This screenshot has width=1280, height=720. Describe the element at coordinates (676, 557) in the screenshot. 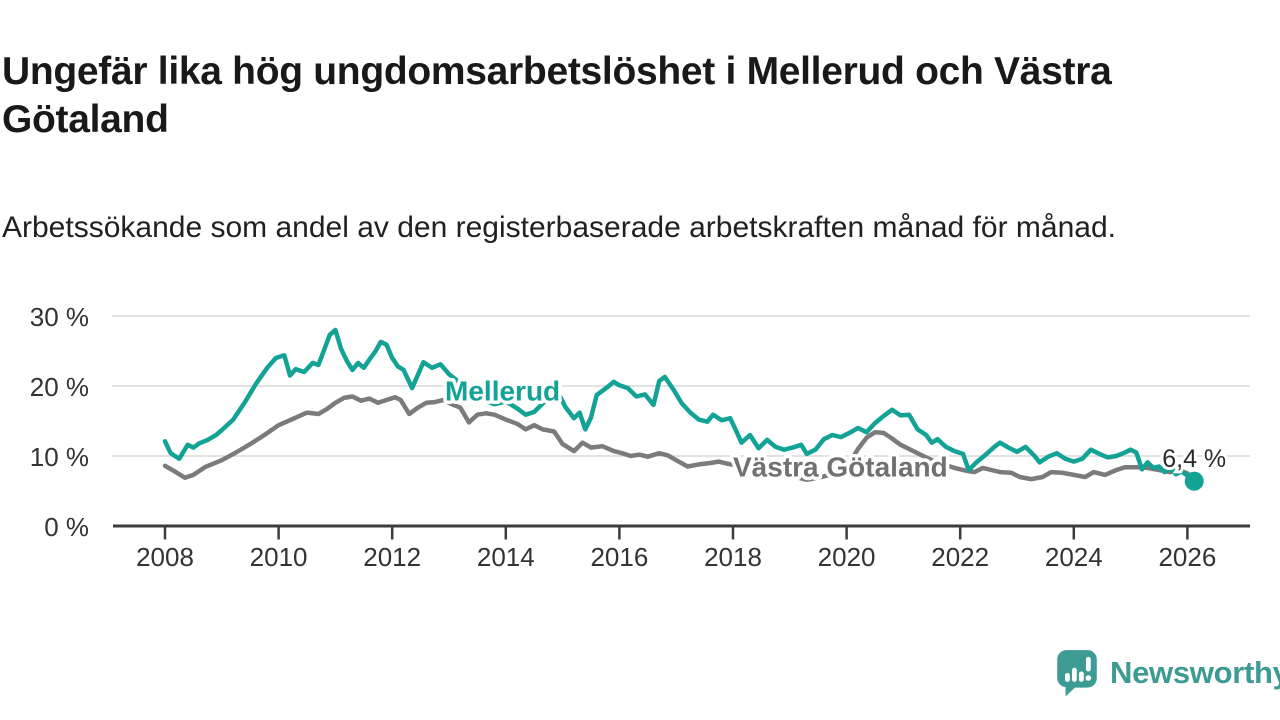

I see `x-axis-labels: 2008 2010 2012 2014 2016 2018 2020 2022 2024 2026` at that location.